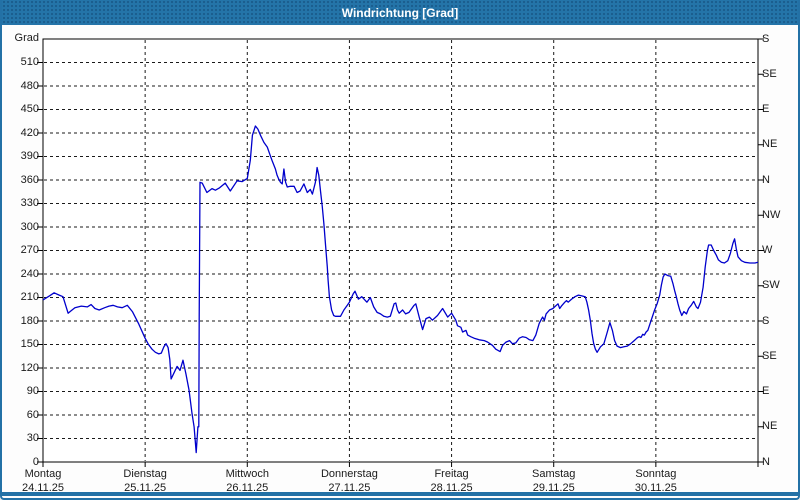  I want to click on x-axis-day-label: Donnerstag, so click(349, 474).